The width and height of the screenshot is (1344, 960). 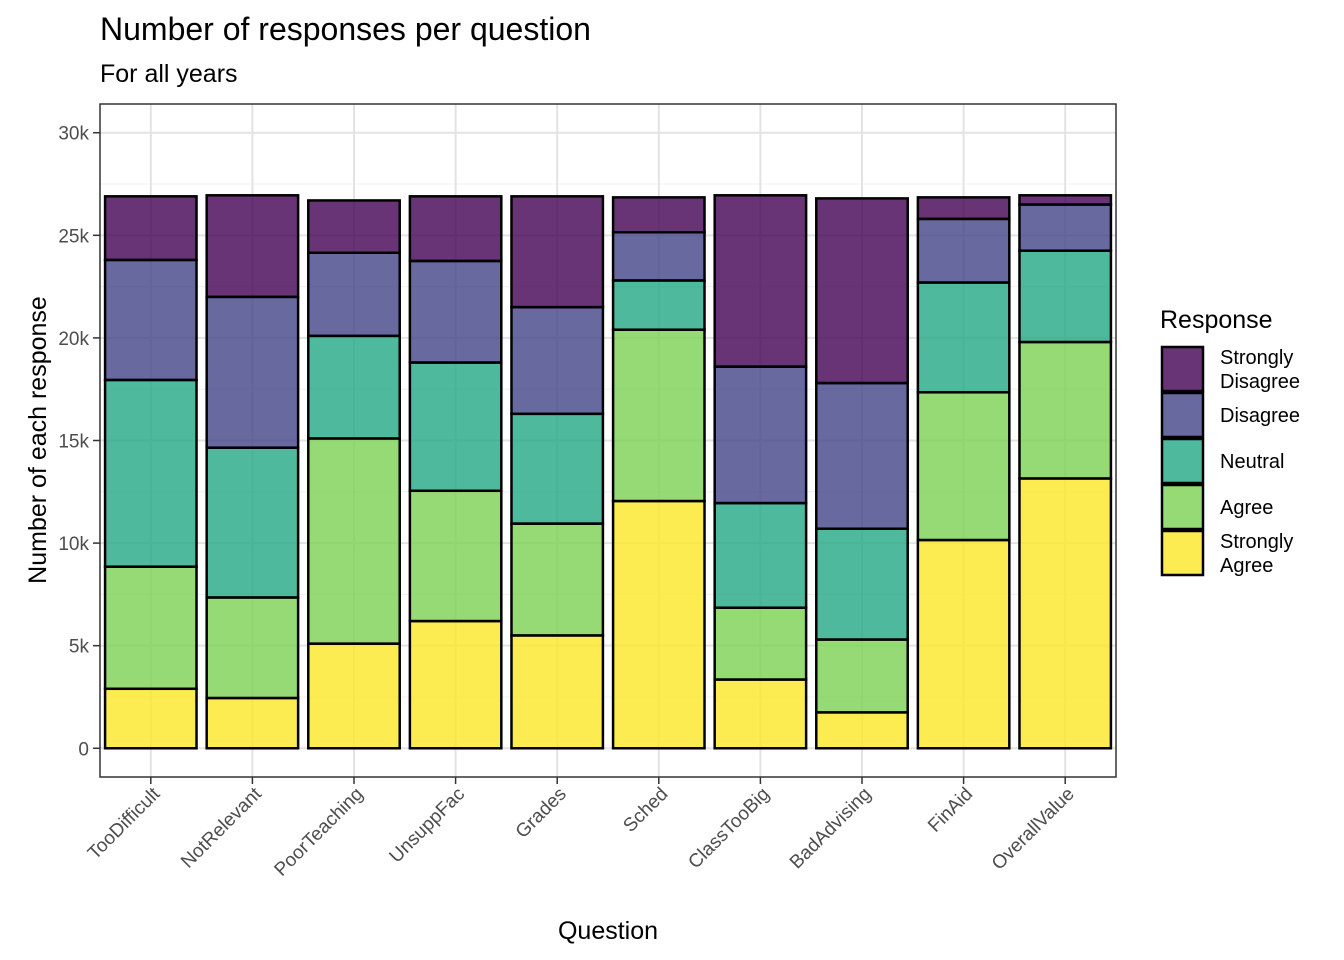 What do you see at coordinates (1182, 461) in the screenshot?
I see `legend-key-neutral` at bounding box center [1182, 461].